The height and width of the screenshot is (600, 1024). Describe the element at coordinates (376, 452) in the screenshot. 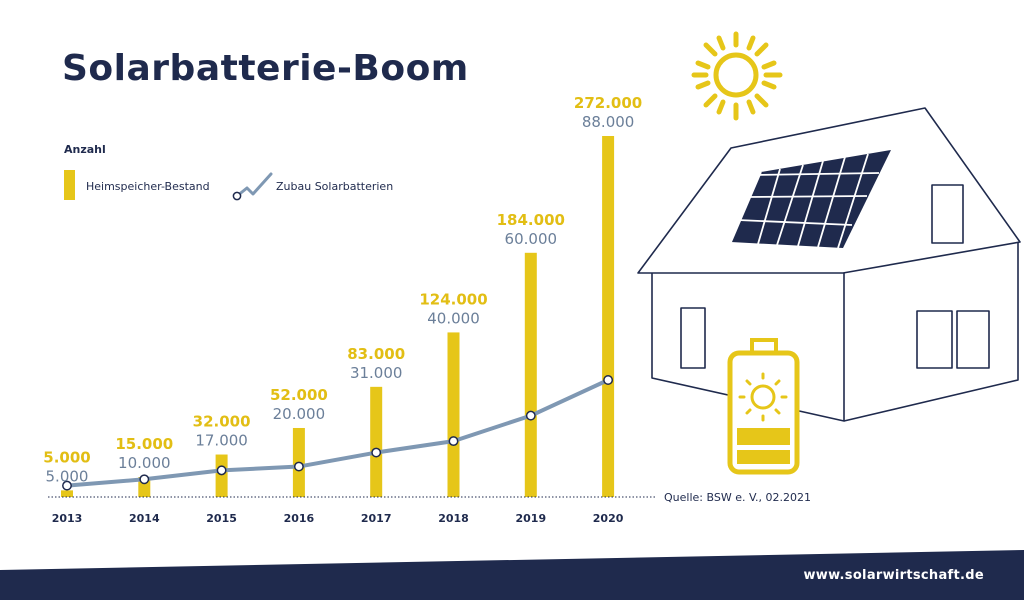

I see `line-point-2017` at that location.